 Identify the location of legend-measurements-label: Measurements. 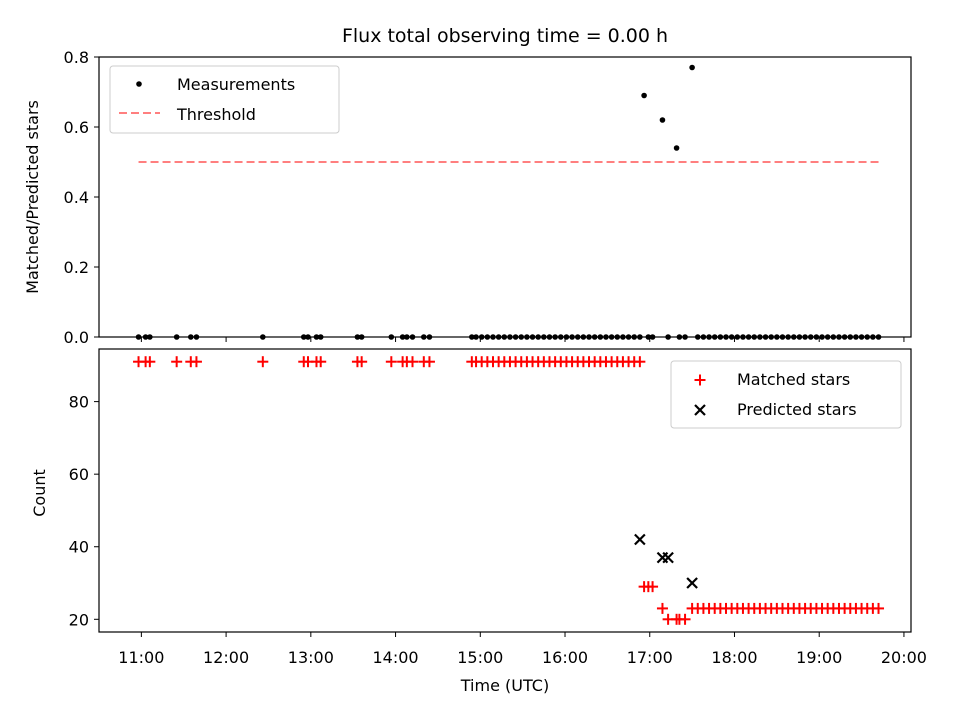
(236, 84).